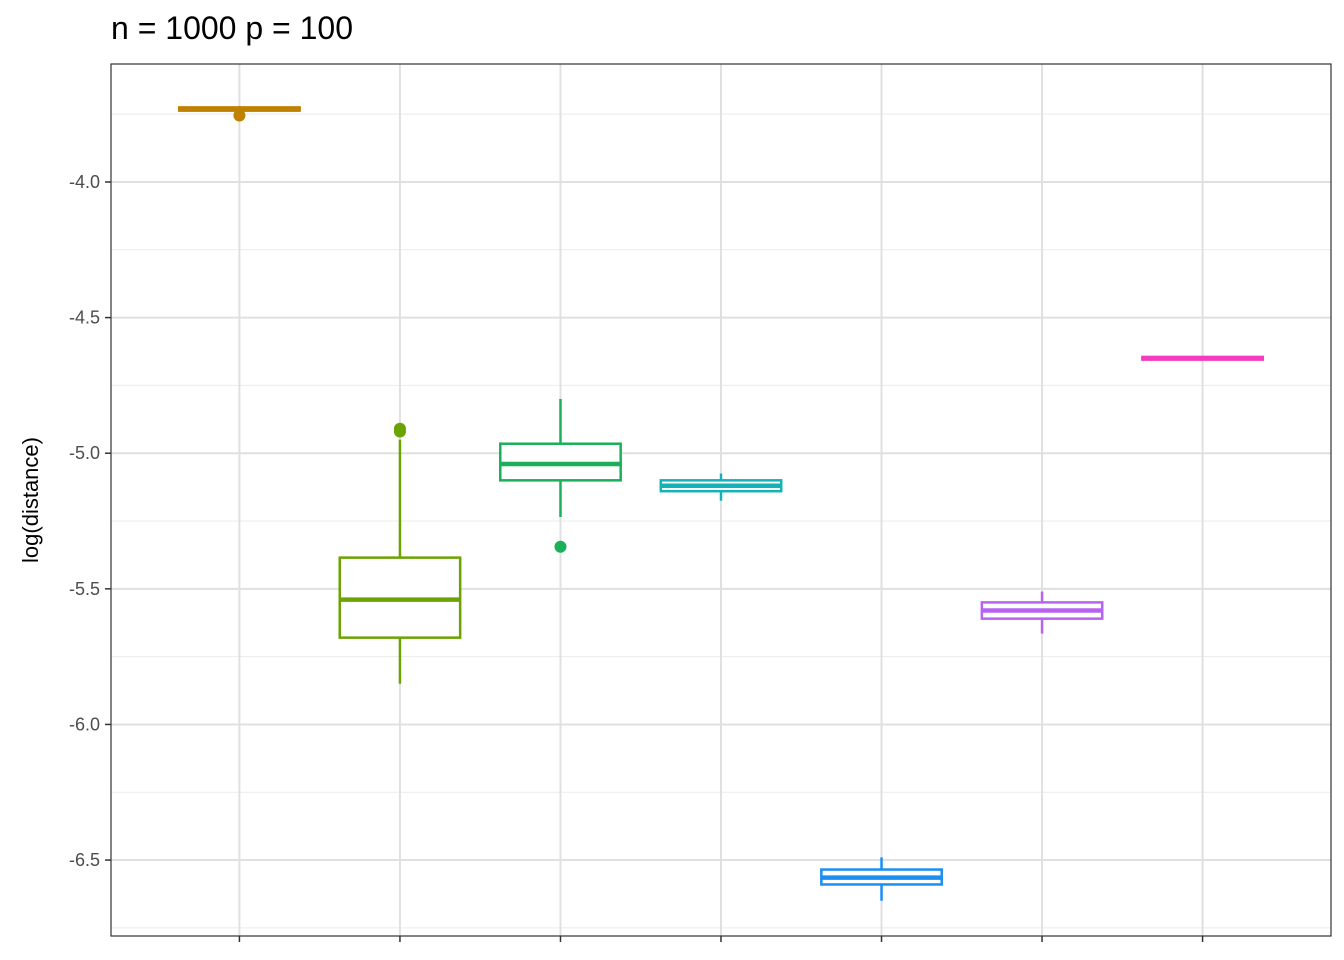 Image resolution: width=1344 pixels, height=960 pixels. What do you see at coordinates (30, 500) in the screenshot?
I see `y-axis-label: log(distance)` at bounding box center [30, 500].